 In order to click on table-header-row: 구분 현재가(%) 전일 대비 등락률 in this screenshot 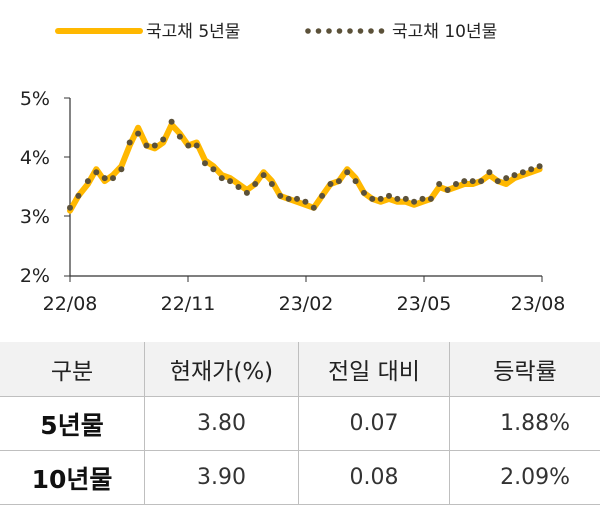, I will do `click(300, 369)`.